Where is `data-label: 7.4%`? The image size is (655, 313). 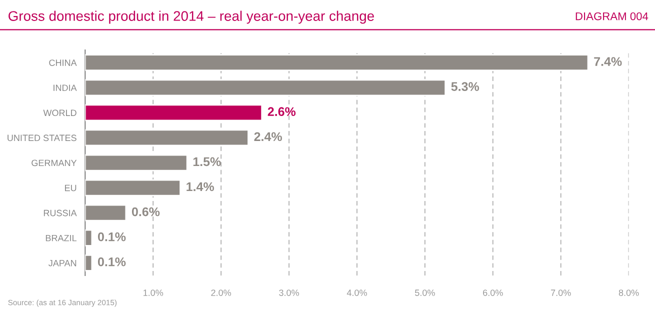
data-label: 7.4% is located at coordinates (608, 61).